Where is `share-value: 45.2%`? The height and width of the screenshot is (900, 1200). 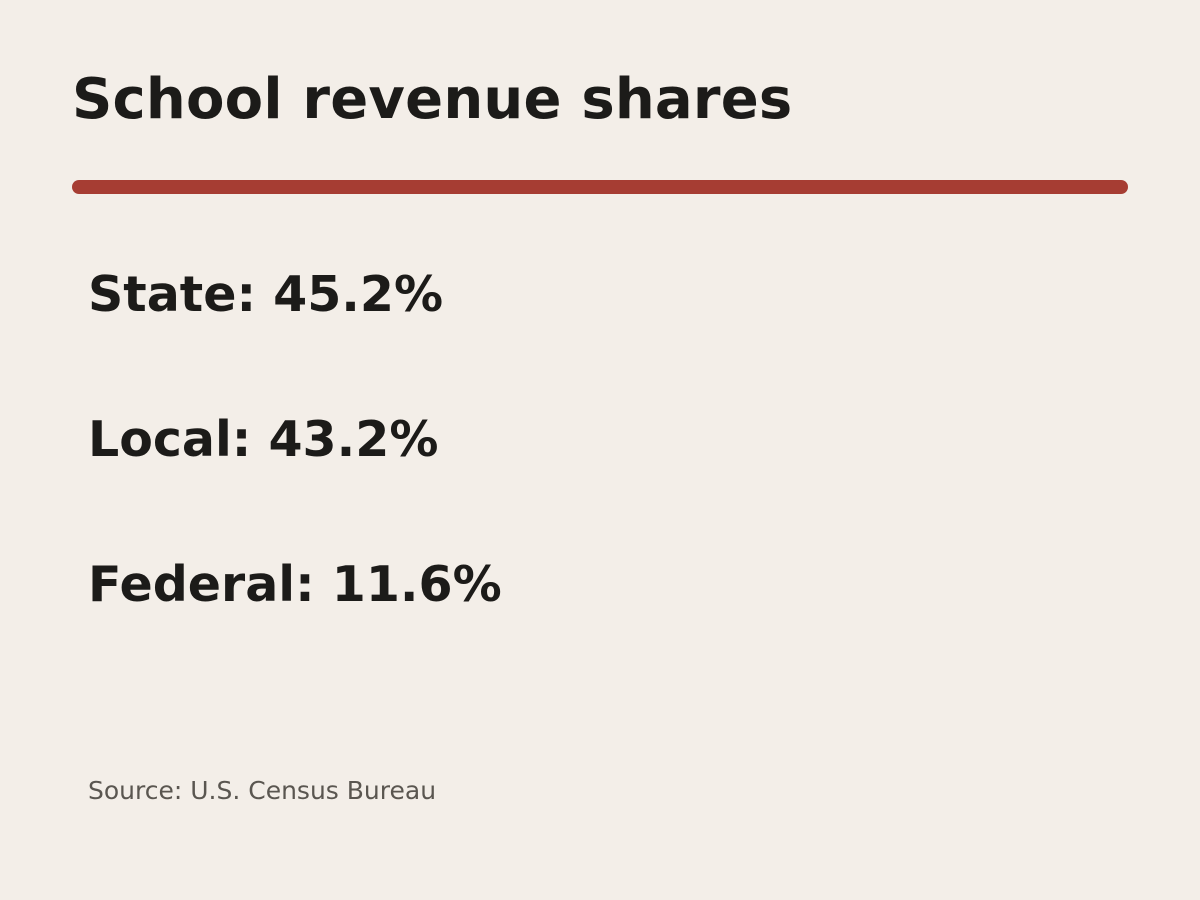 share-value: 45.2% is located at coordinates (358, 294).